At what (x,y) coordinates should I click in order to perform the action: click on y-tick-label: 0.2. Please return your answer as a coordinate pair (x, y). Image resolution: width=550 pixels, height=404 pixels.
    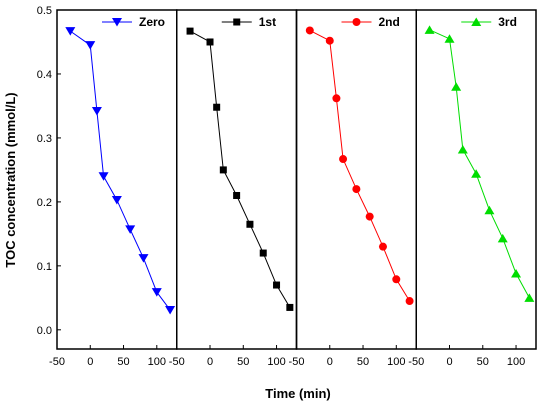
    Looking at the image, I should click on (44, 203).